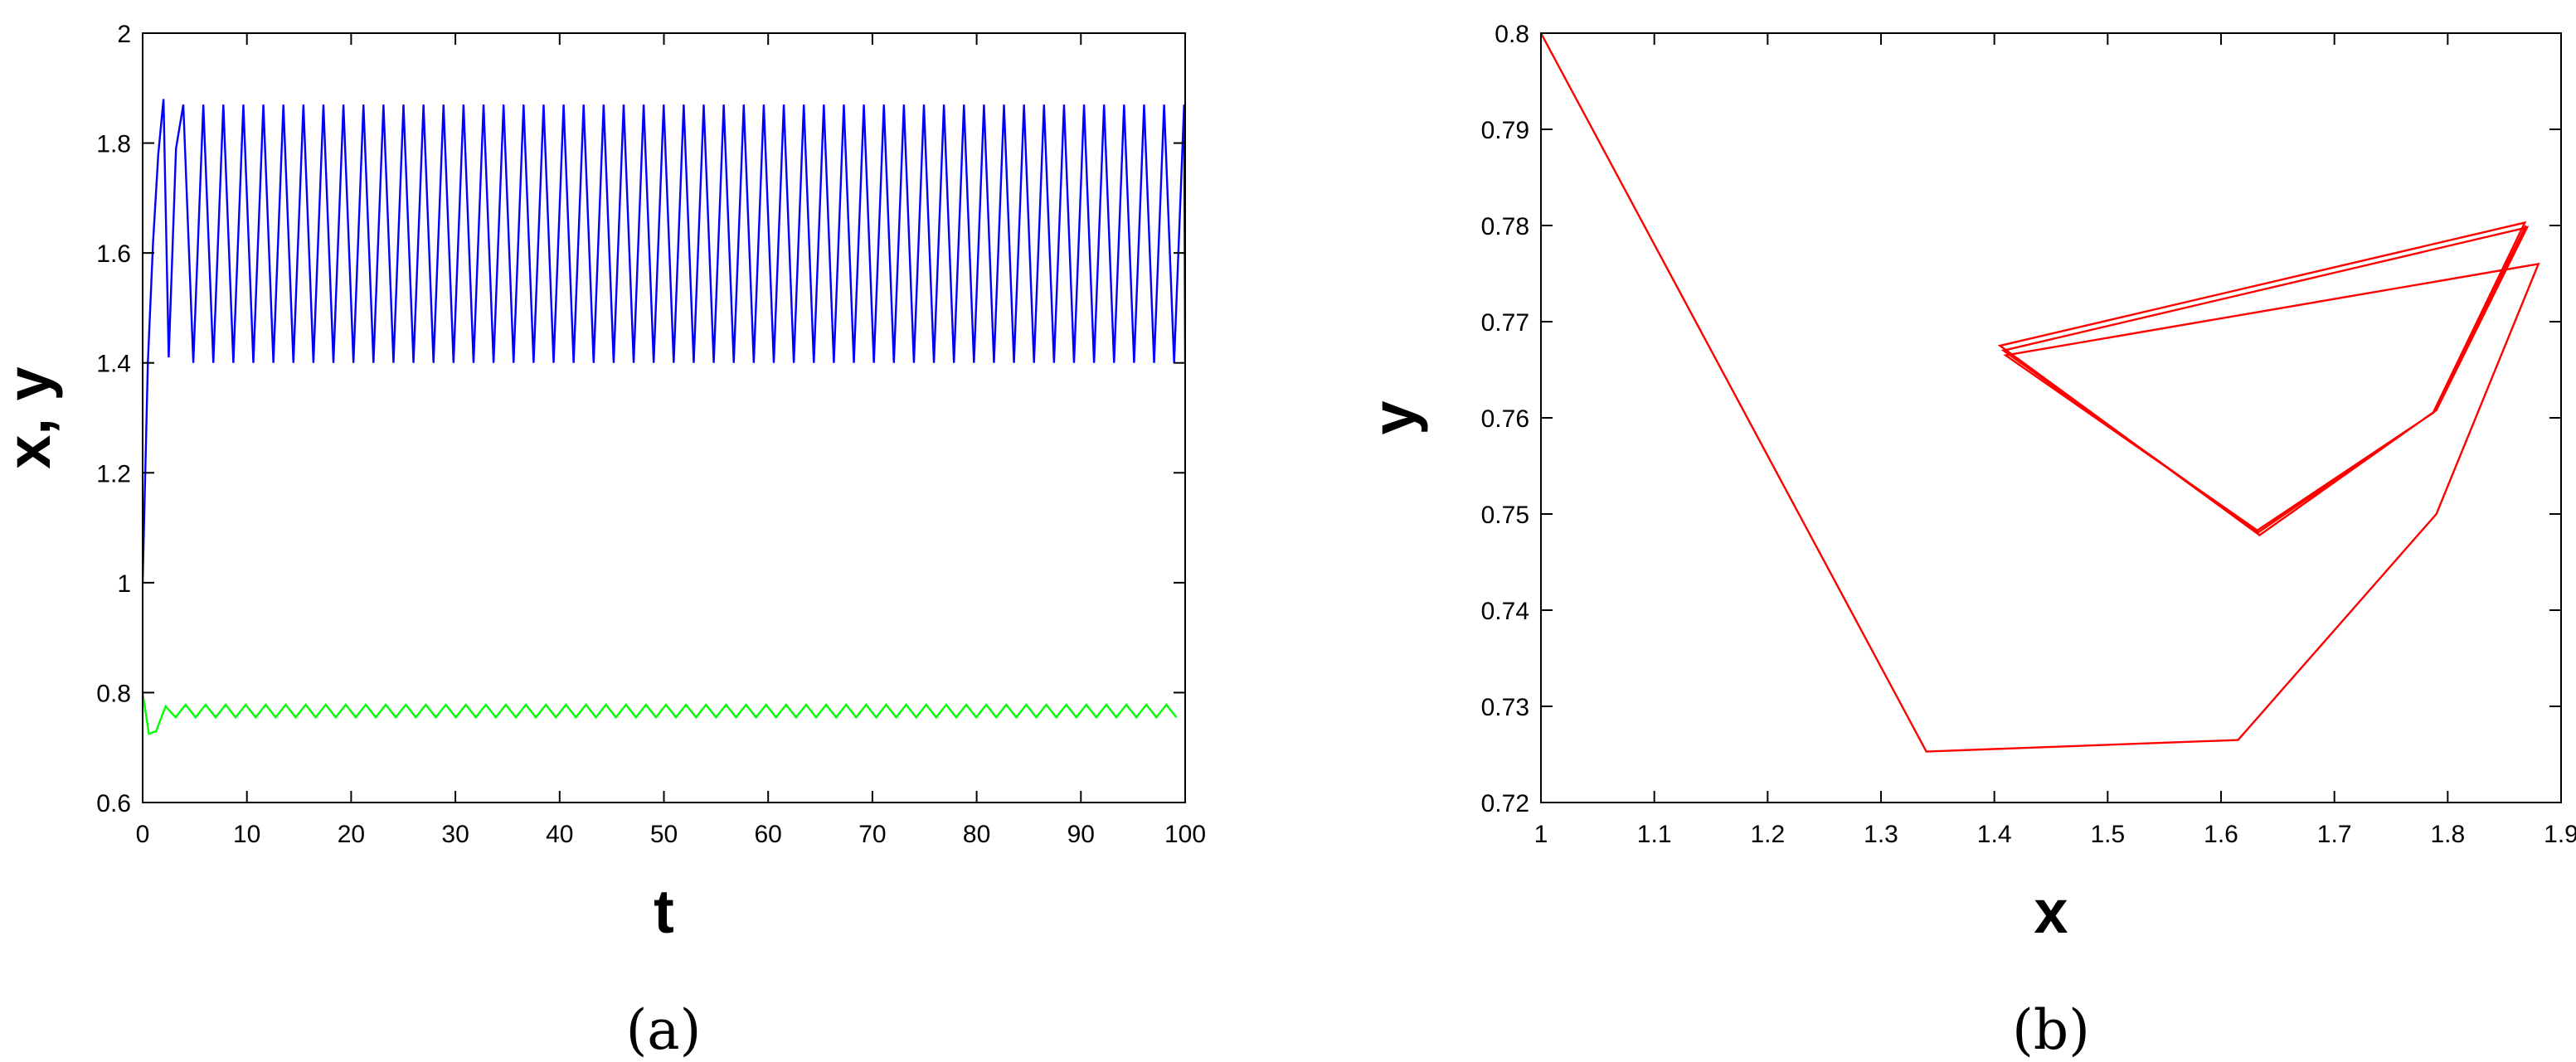 The height and width of the screenshot is (1062, 2576). I want to click on y-tick-label: 1.4, so click(113, 364).